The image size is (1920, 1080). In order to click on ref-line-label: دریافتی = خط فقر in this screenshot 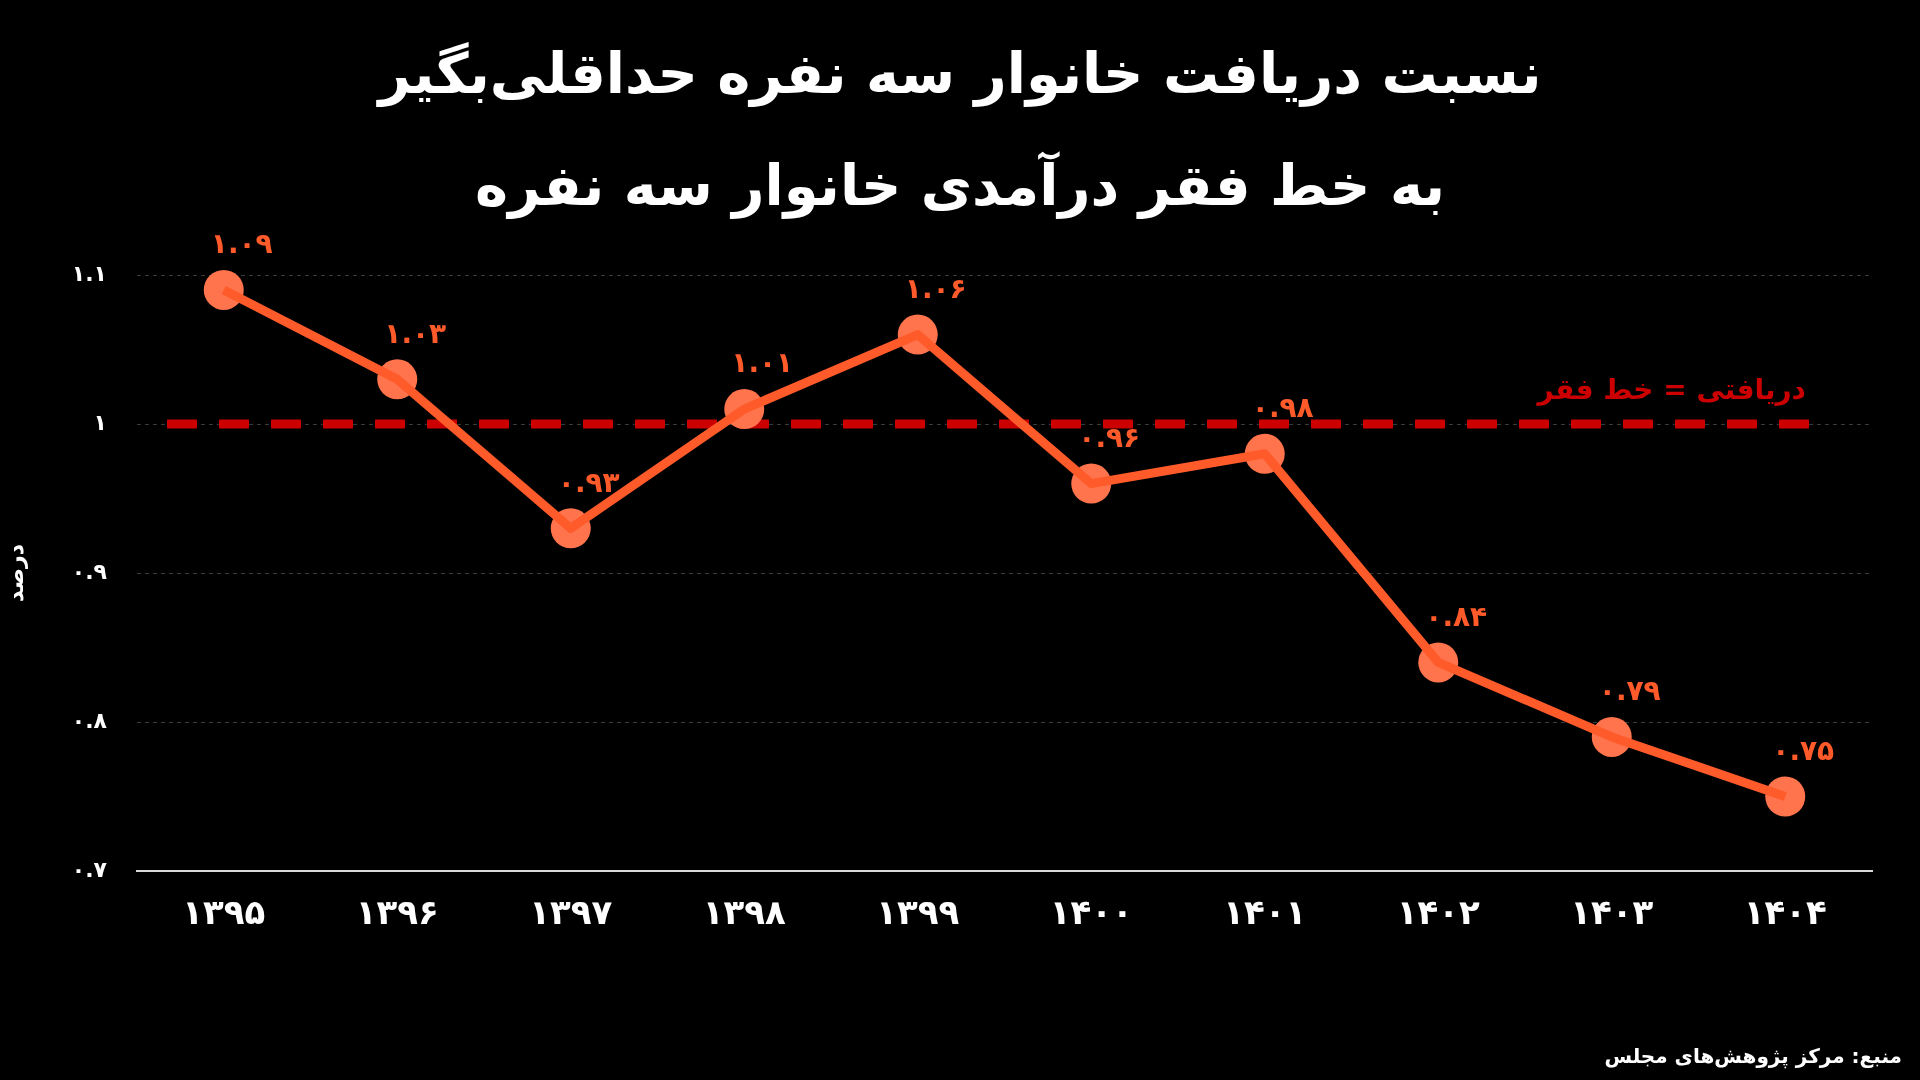, I will do `click(1670, 390)`.